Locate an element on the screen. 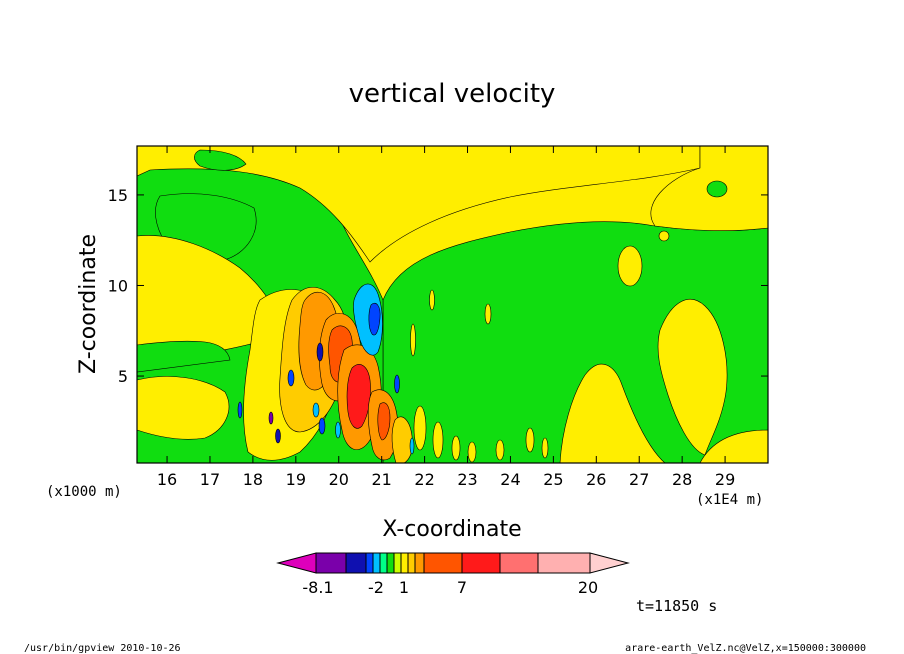 Image resolution: width=904 pixels, height=654 pixels. x-unit-note: (x1E4 m) is located at coordinates (729, 500).